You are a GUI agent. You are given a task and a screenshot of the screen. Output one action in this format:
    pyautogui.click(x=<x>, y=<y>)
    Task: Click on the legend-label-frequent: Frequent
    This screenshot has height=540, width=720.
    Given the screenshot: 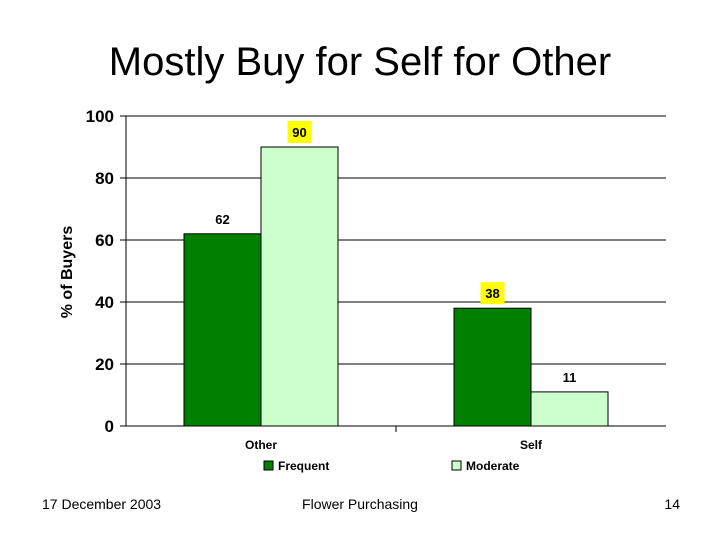 What is the action you would take?
    pyautogui.click(x=303, y=466)
    